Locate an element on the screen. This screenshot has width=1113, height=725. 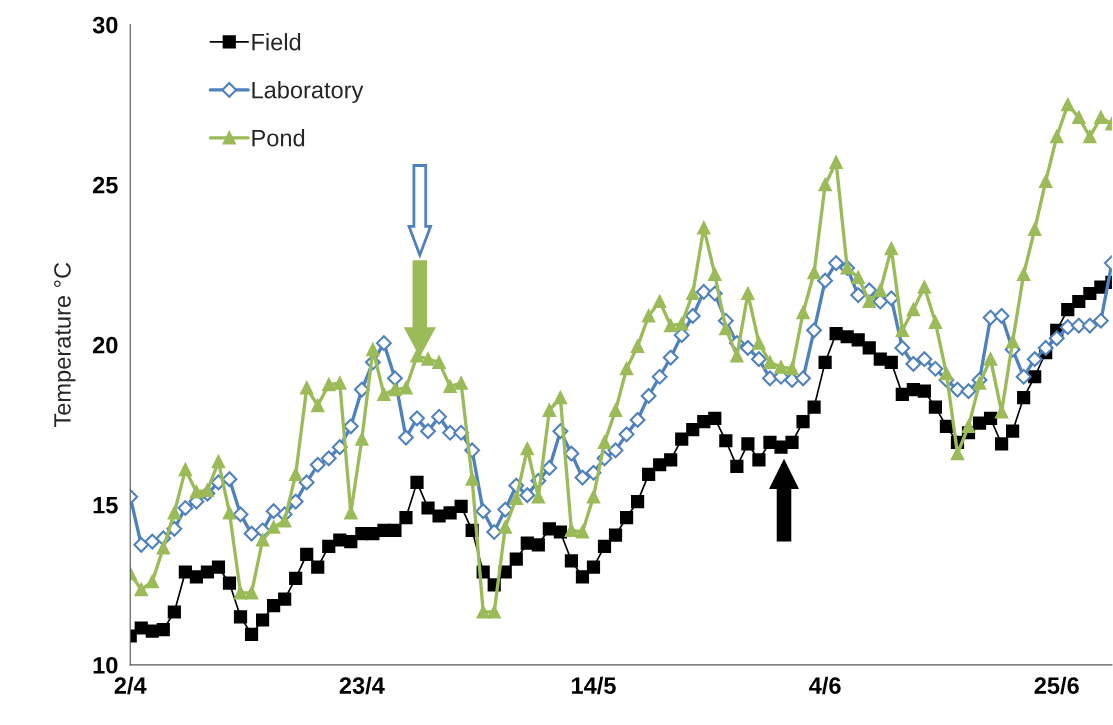
x-tick-label: 4/6 is located at coordinates (825, 685).